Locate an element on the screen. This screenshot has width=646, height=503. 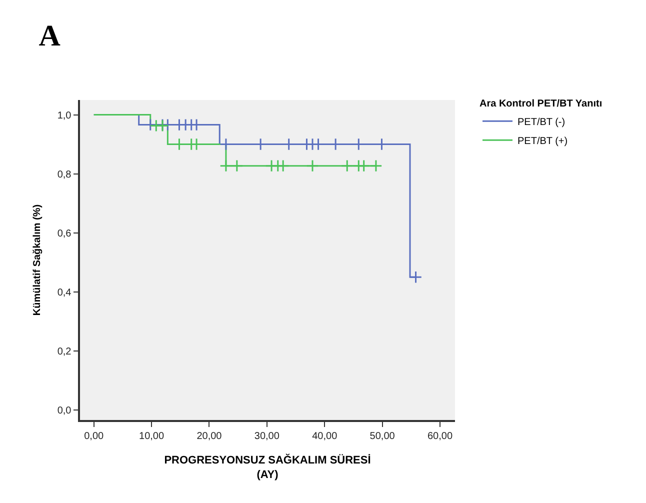
y-axis-title: Kümülatif Sağkalım (%) is located at coordinates (37, 260).